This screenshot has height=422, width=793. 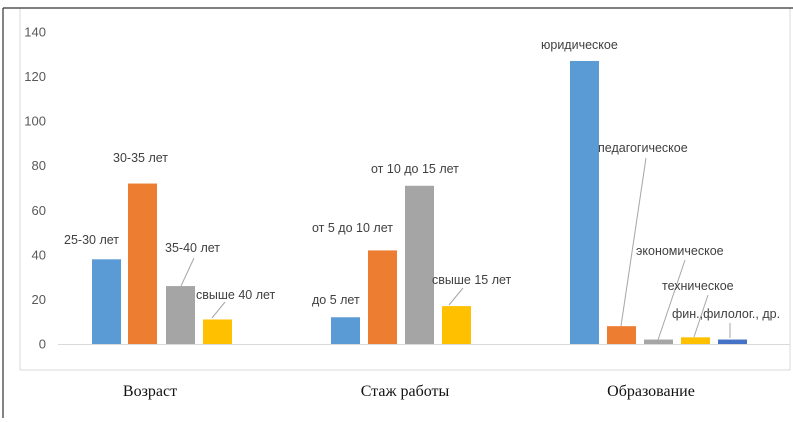 What do you see at coordinates (150, 391) in the screenshot?
I see `category-label: Возраст` at bounding box center [150, 391].